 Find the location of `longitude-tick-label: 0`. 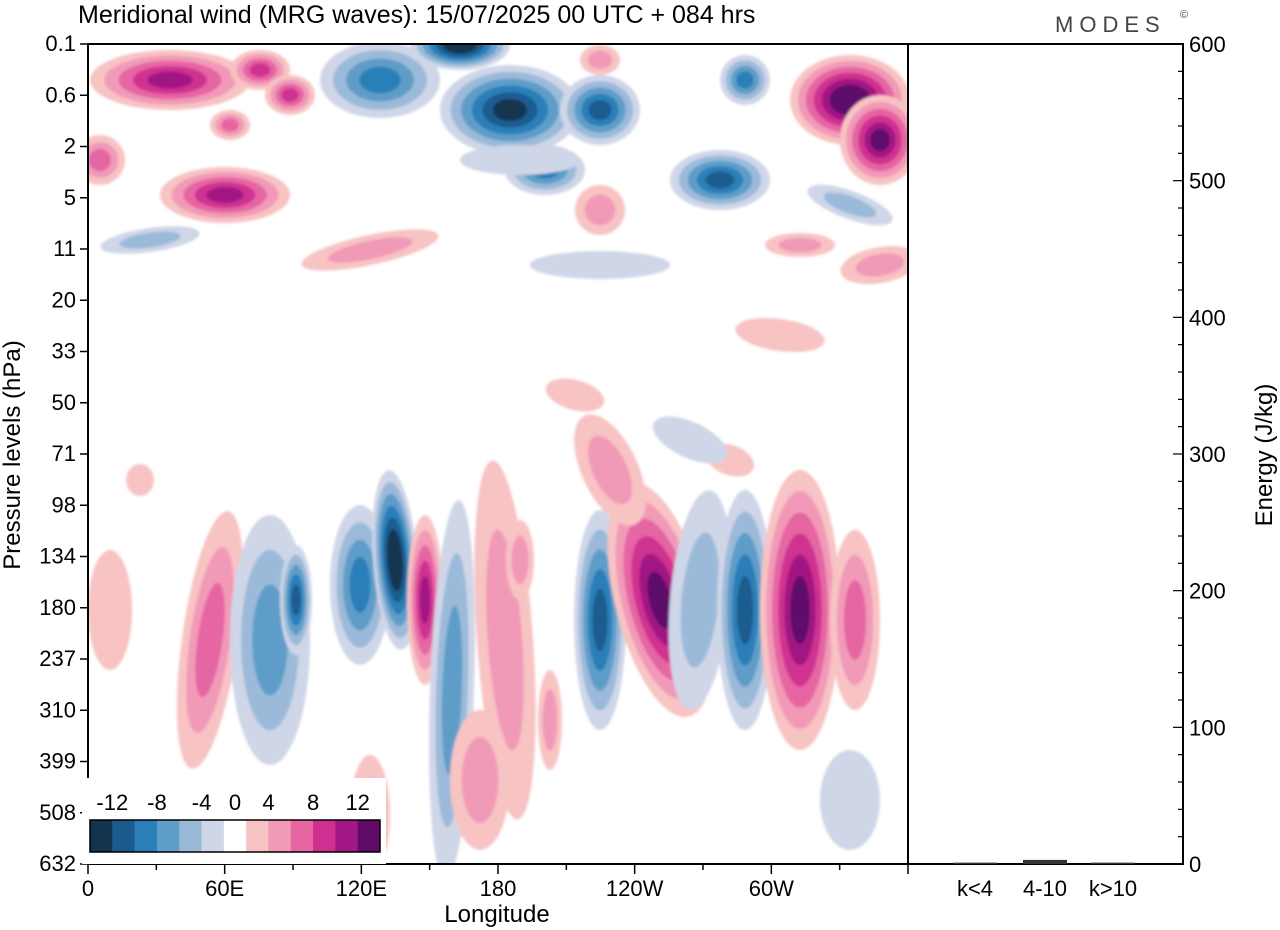

longitude-tick-label: 0 is located at coordinates (88, 888).